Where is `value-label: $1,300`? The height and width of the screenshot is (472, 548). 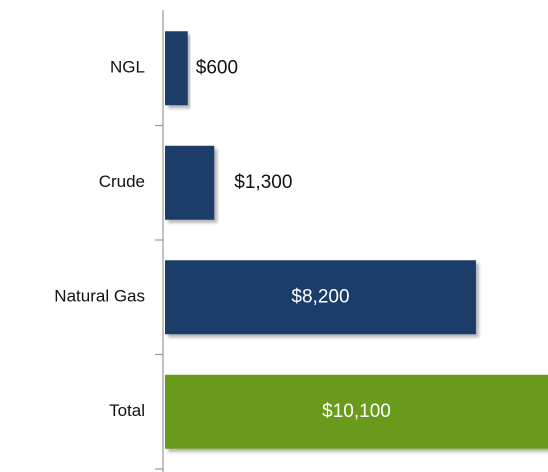 value-label: $1,300 is located at coordinates (263, 182).